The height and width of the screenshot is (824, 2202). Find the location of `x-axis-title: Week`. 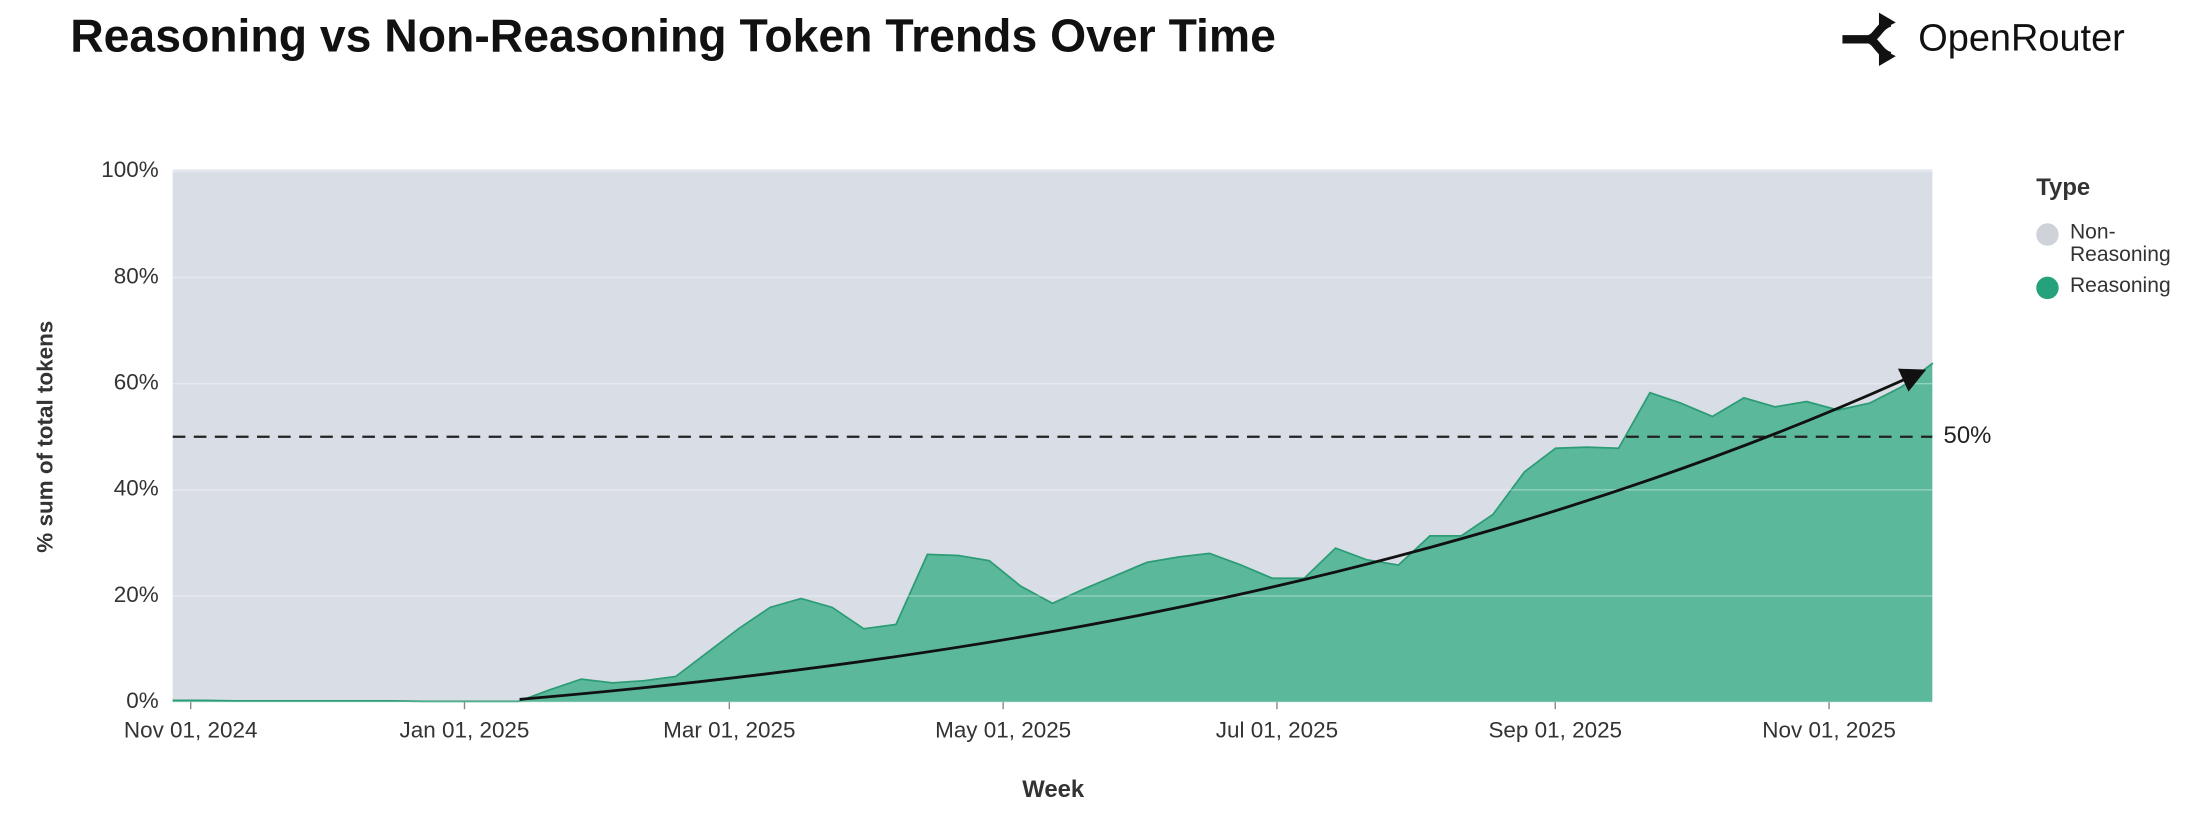

x-axis-title: Week is located at coordinates (1053, 789).